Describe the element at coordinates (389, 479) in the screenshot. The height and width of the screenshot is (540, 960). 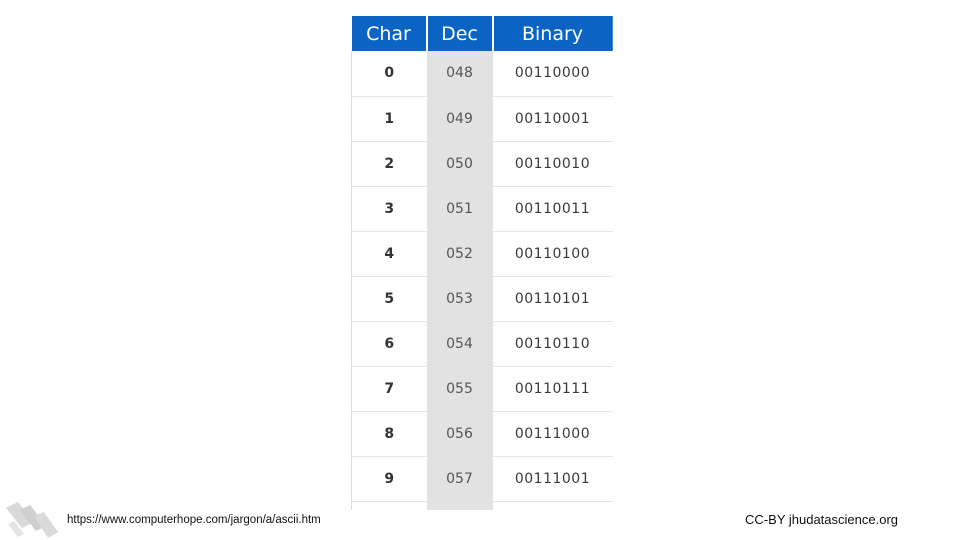
I see `char-cell: 9` at that location.